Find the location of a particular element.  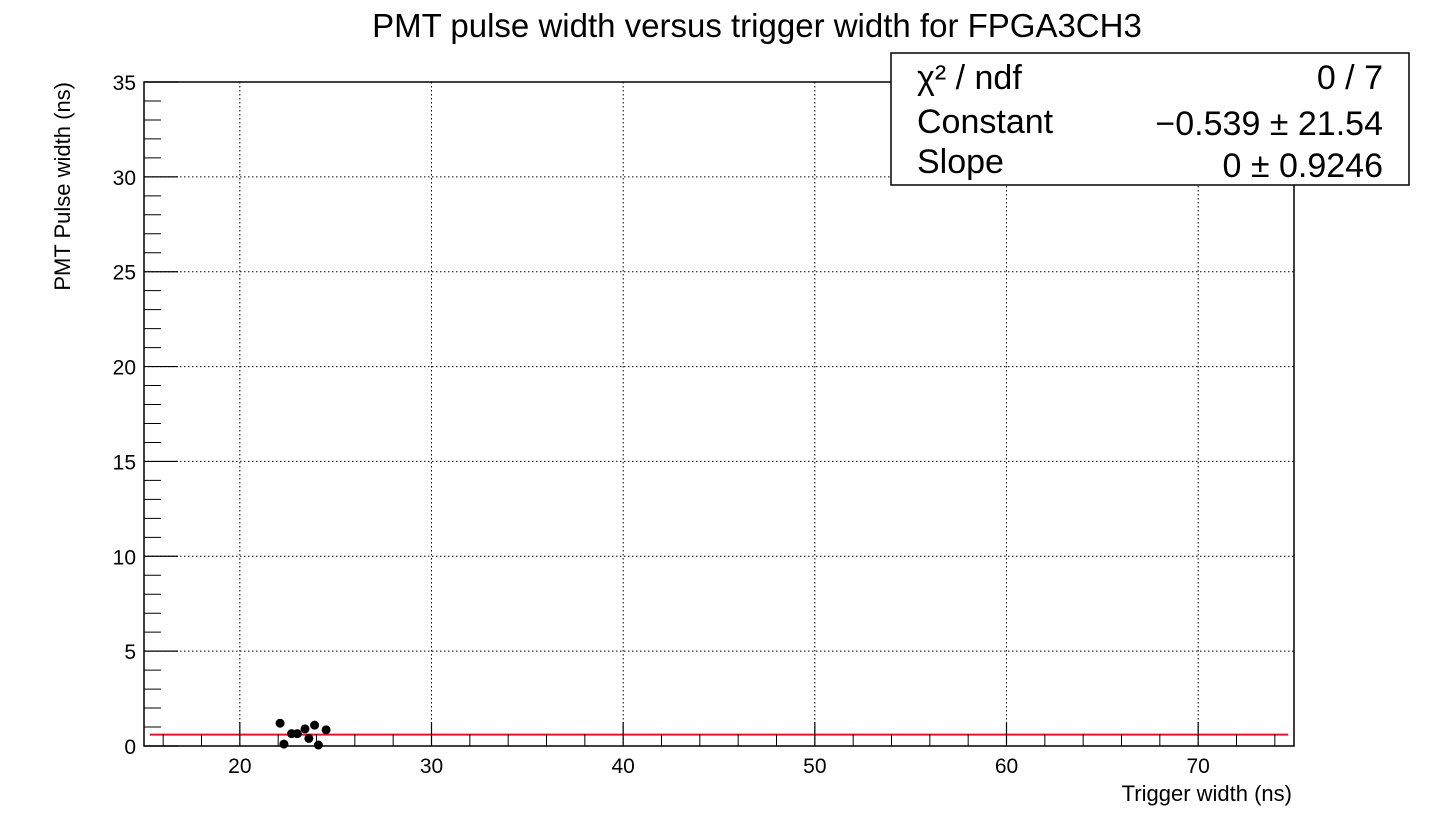

x-tick-label: 50 is located at coordinates (814, 766).